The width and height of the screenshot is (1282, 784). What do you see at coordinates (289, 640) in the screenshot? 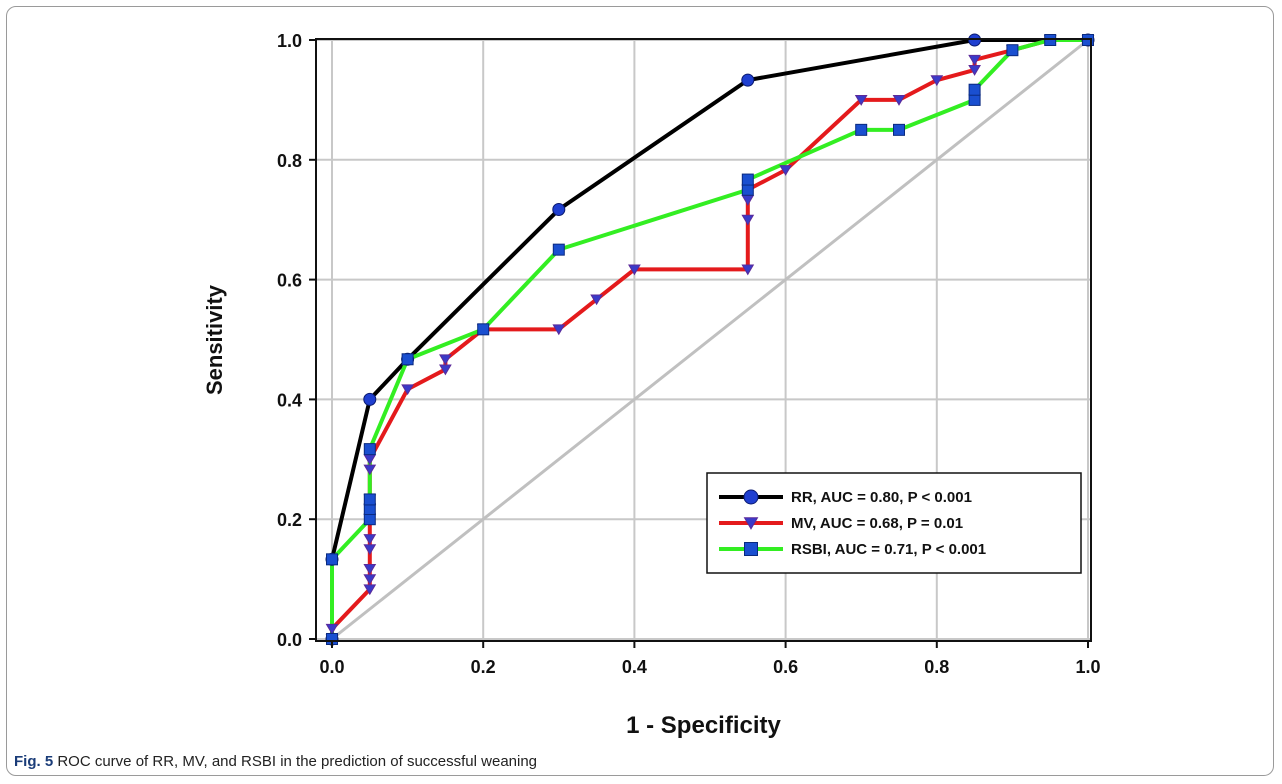
I see `y-tick-label: 0.0` at bounding box center [289, 640].